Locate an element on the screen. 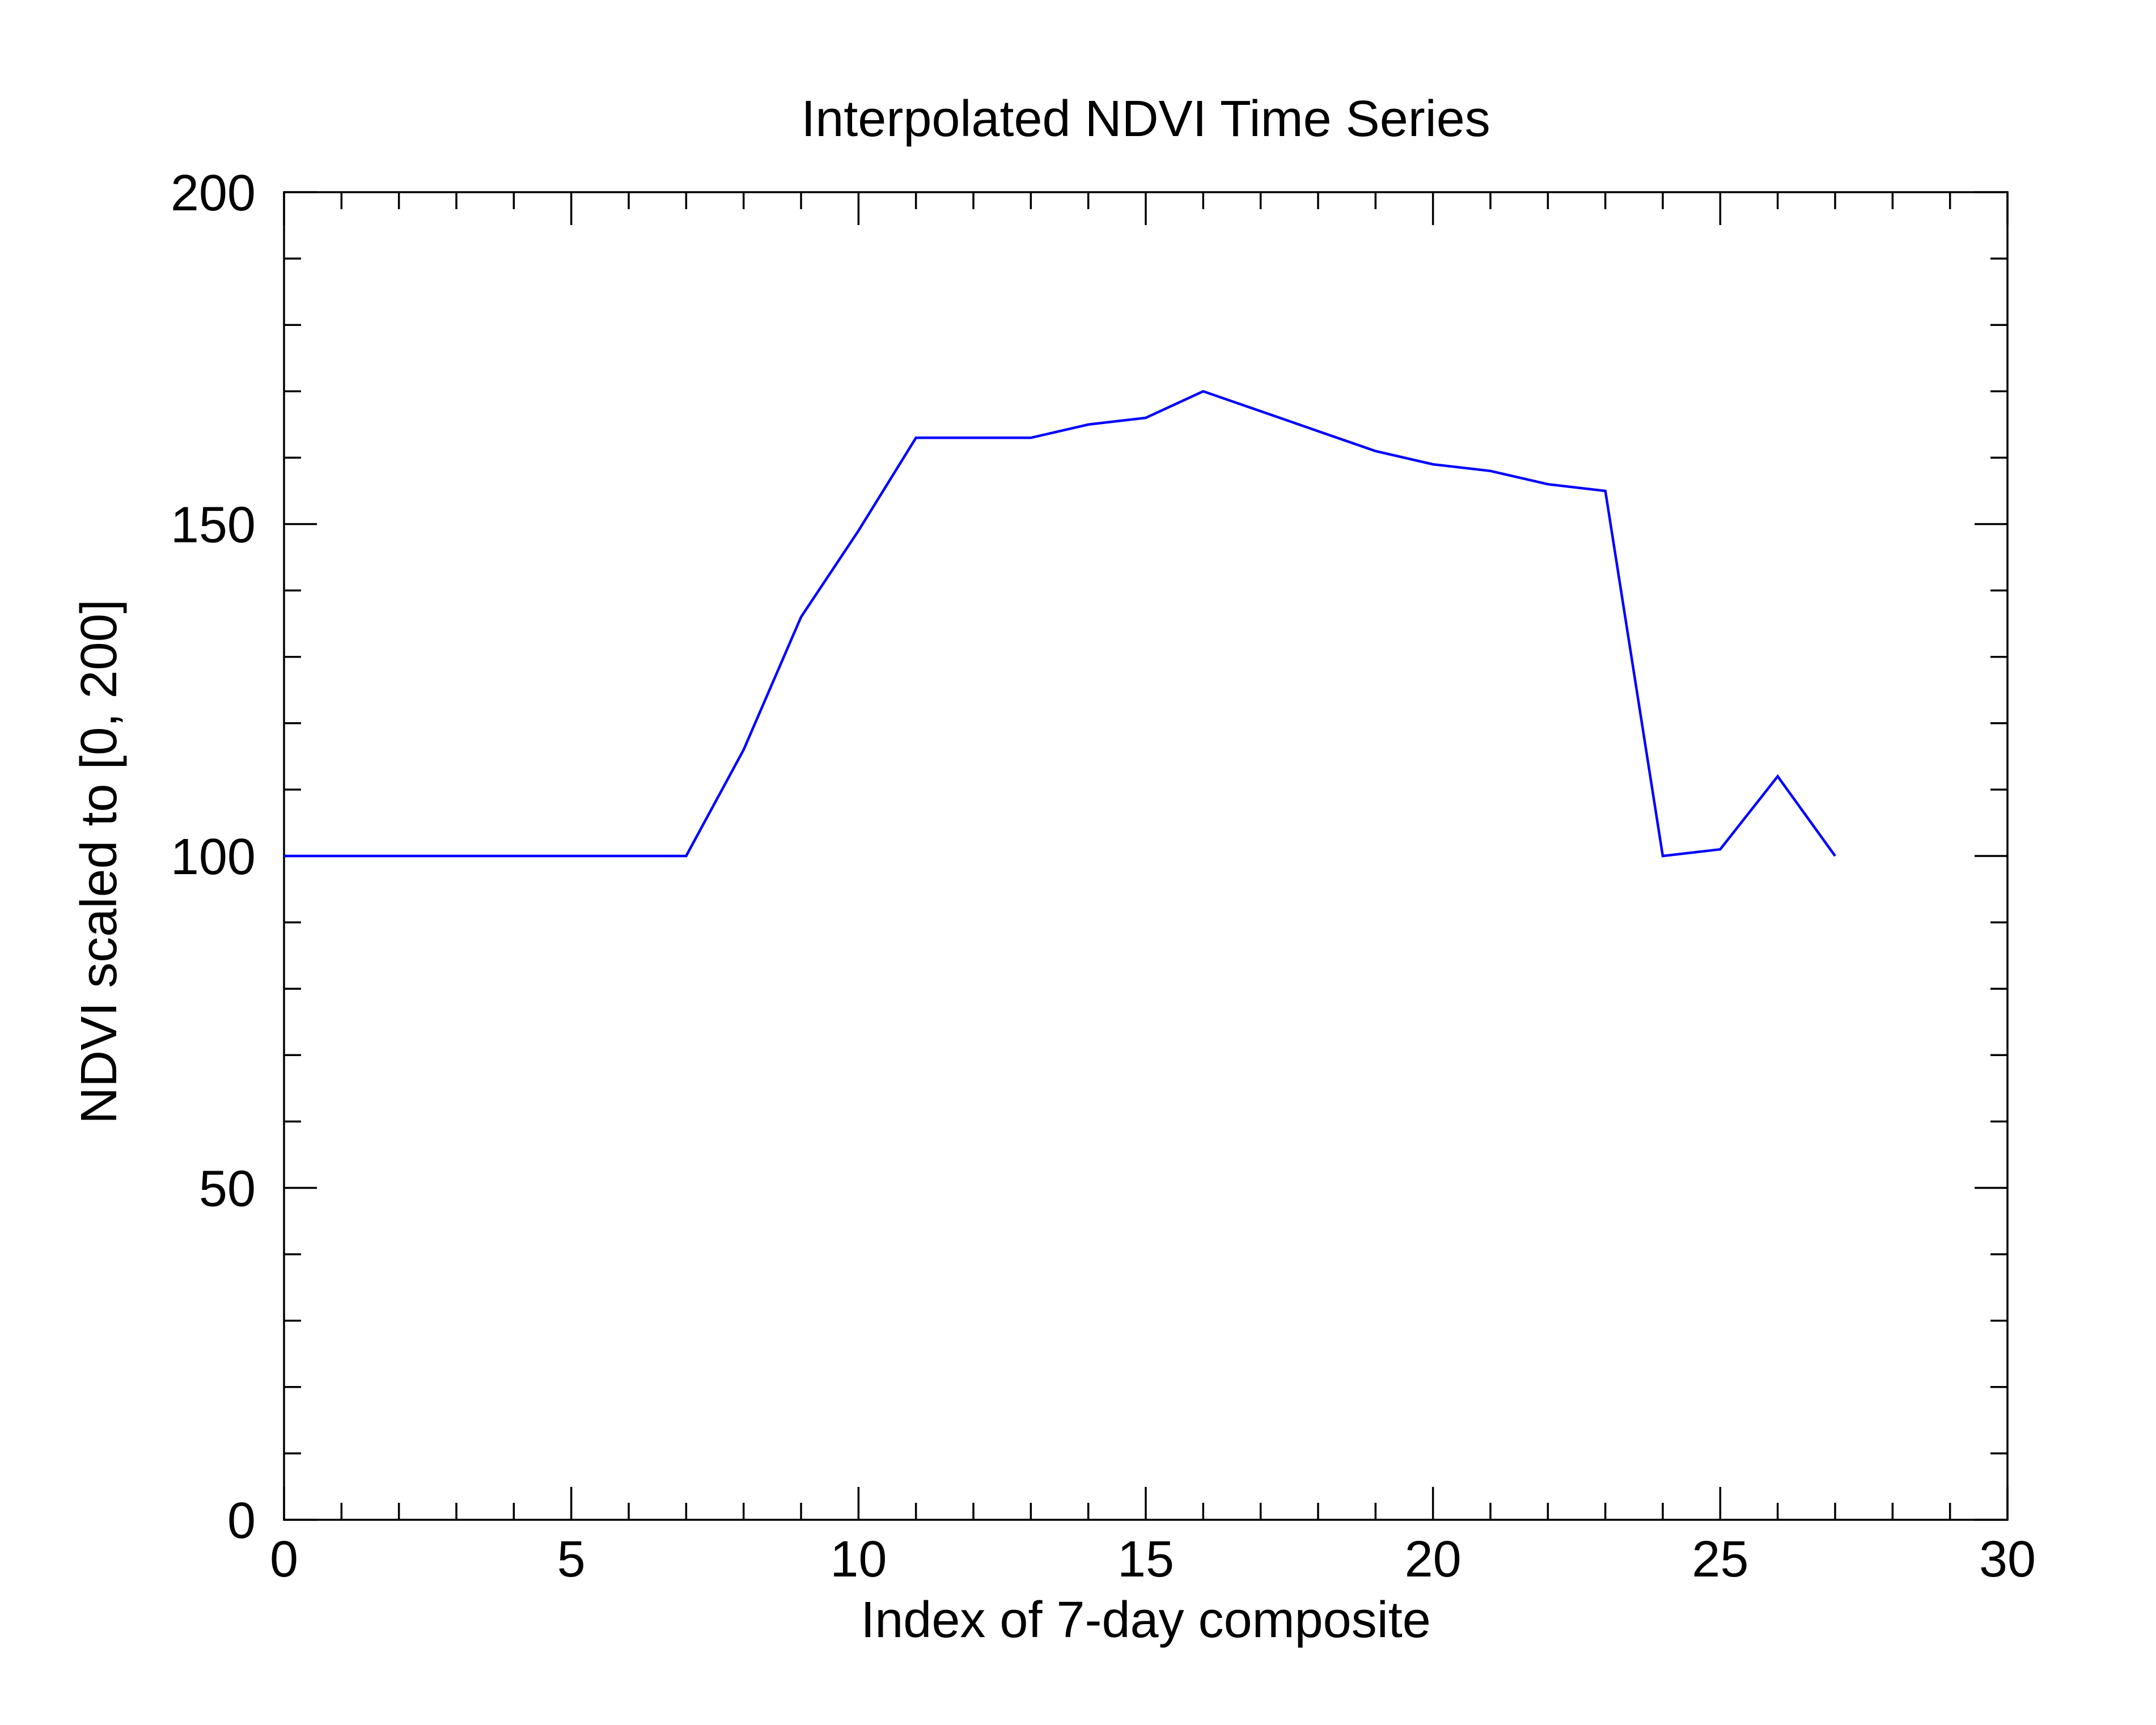 This screenshot has width=2156, height=1725. y-tick-label: 0 is located at coordinates (241, 1521).